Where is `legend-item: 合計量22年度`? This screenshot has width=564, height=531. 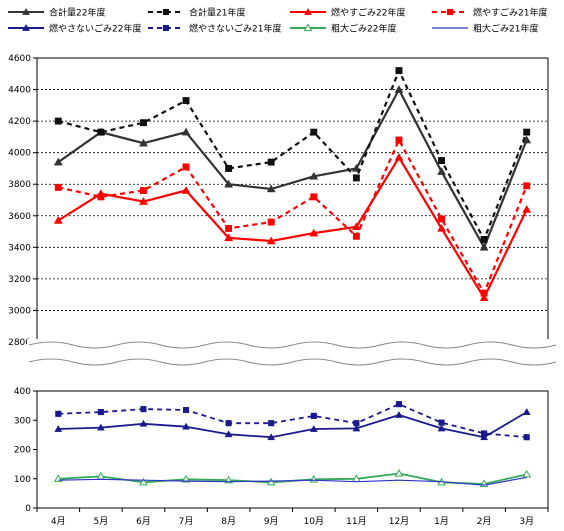
legend-item: 合計量22年度 is located at coordinates (56, 13).